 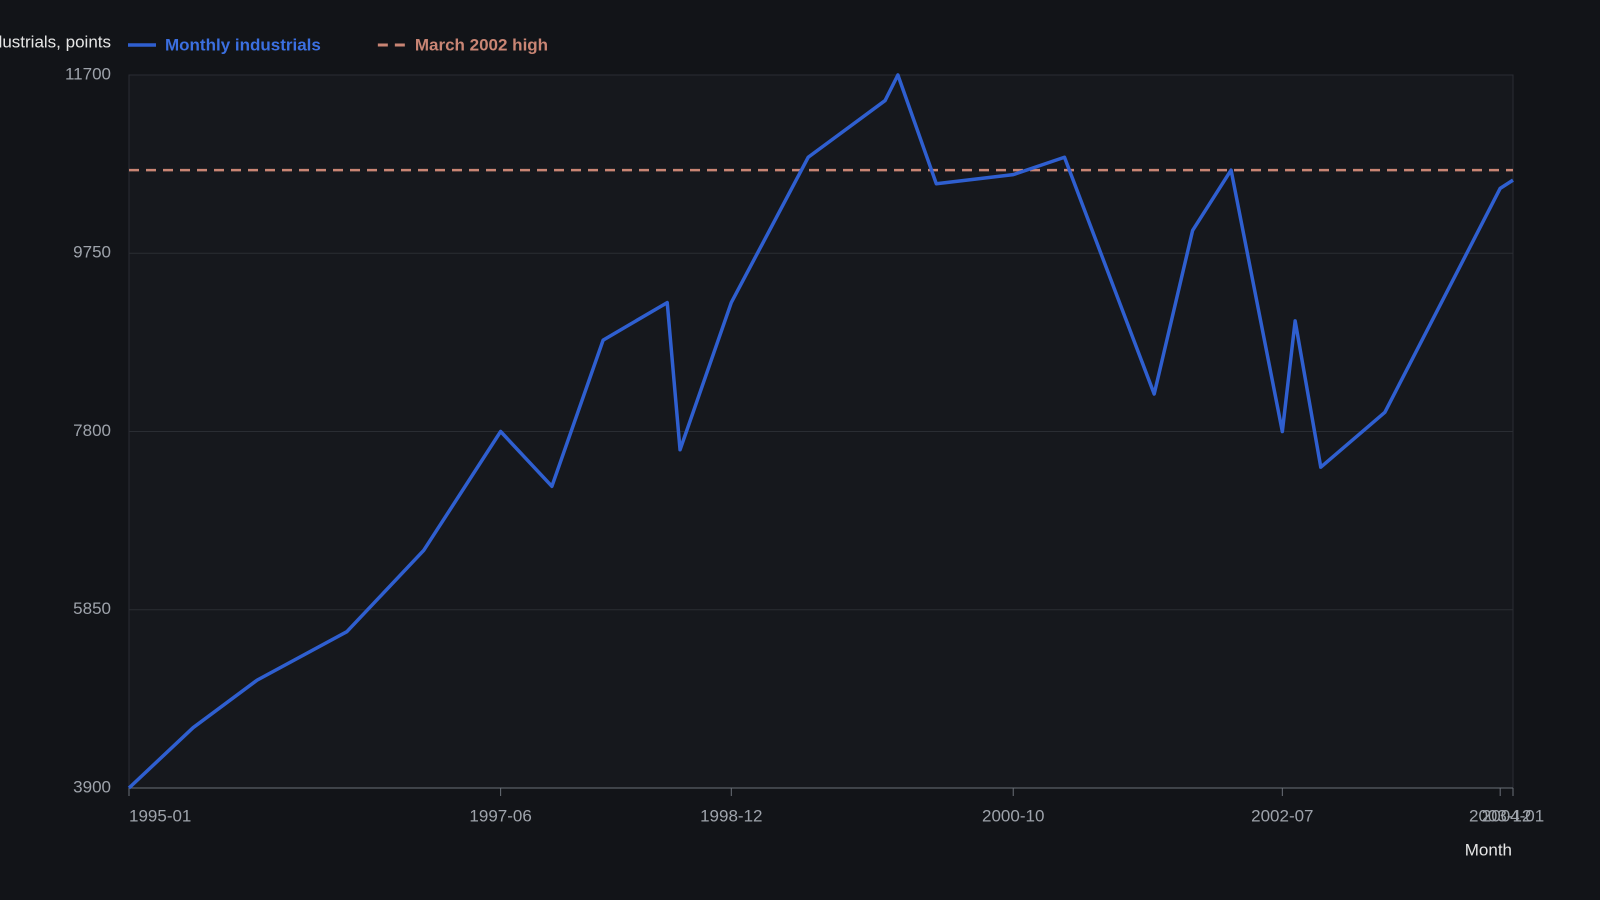 What do you see at coordinates (92, 252) in the screenshot?
I see `y-tick-label: 9750` at bounding box center [92, 252].